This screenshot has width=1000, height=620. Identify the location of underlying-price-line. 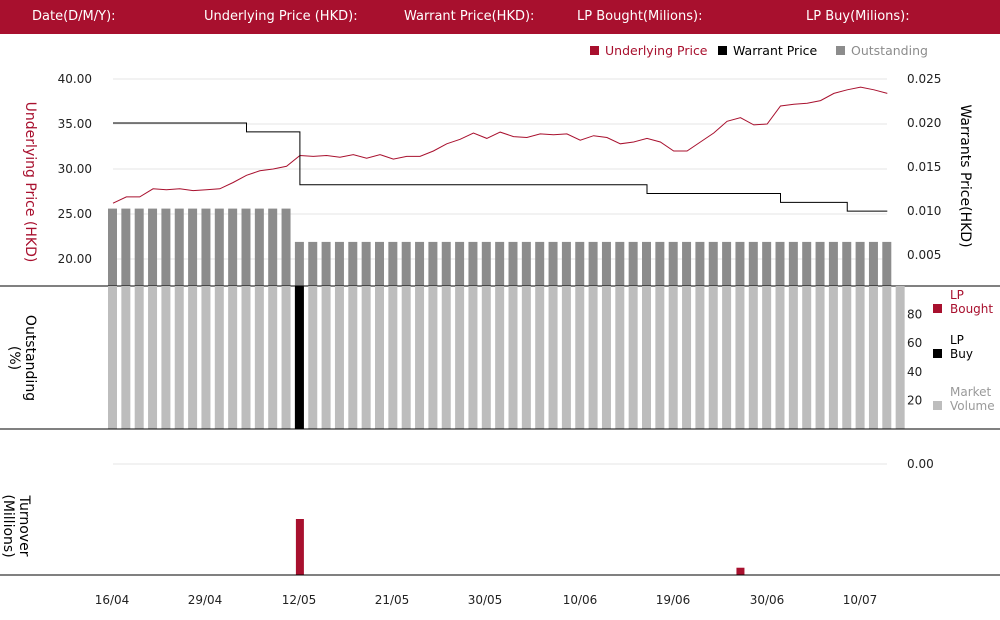
(500, 145).